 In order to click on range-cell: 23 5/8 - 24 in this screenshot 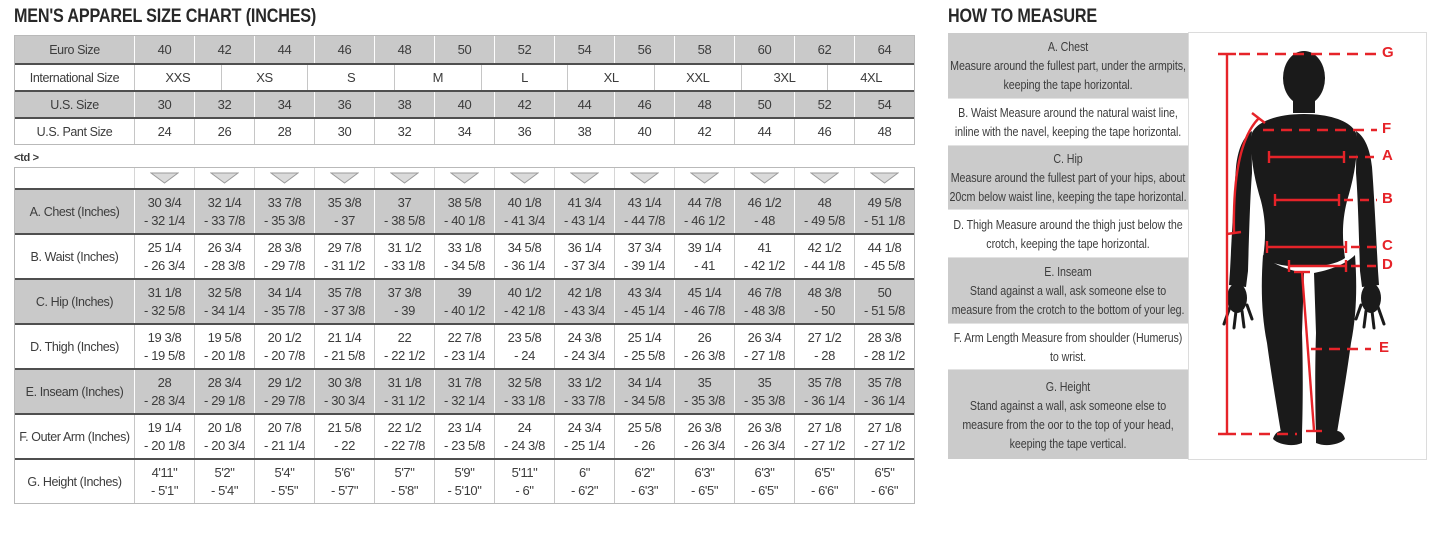, I will do `click(524, 346)`.